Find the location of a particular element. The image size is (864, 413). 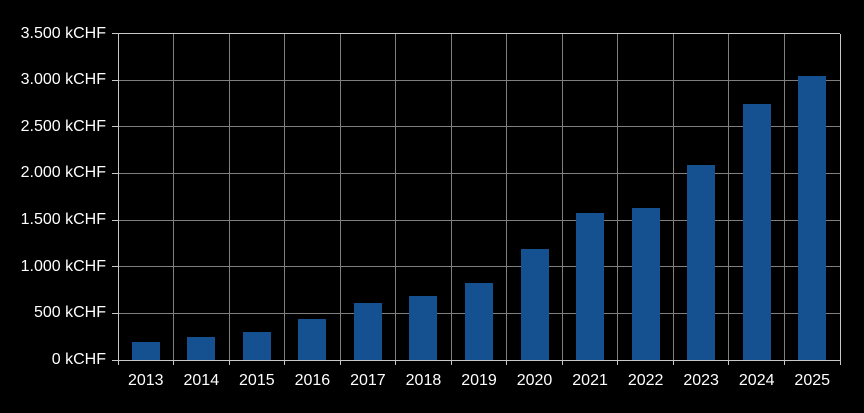

y-tick-label: 2.500 kCHF is located at coordinates (63, 126).